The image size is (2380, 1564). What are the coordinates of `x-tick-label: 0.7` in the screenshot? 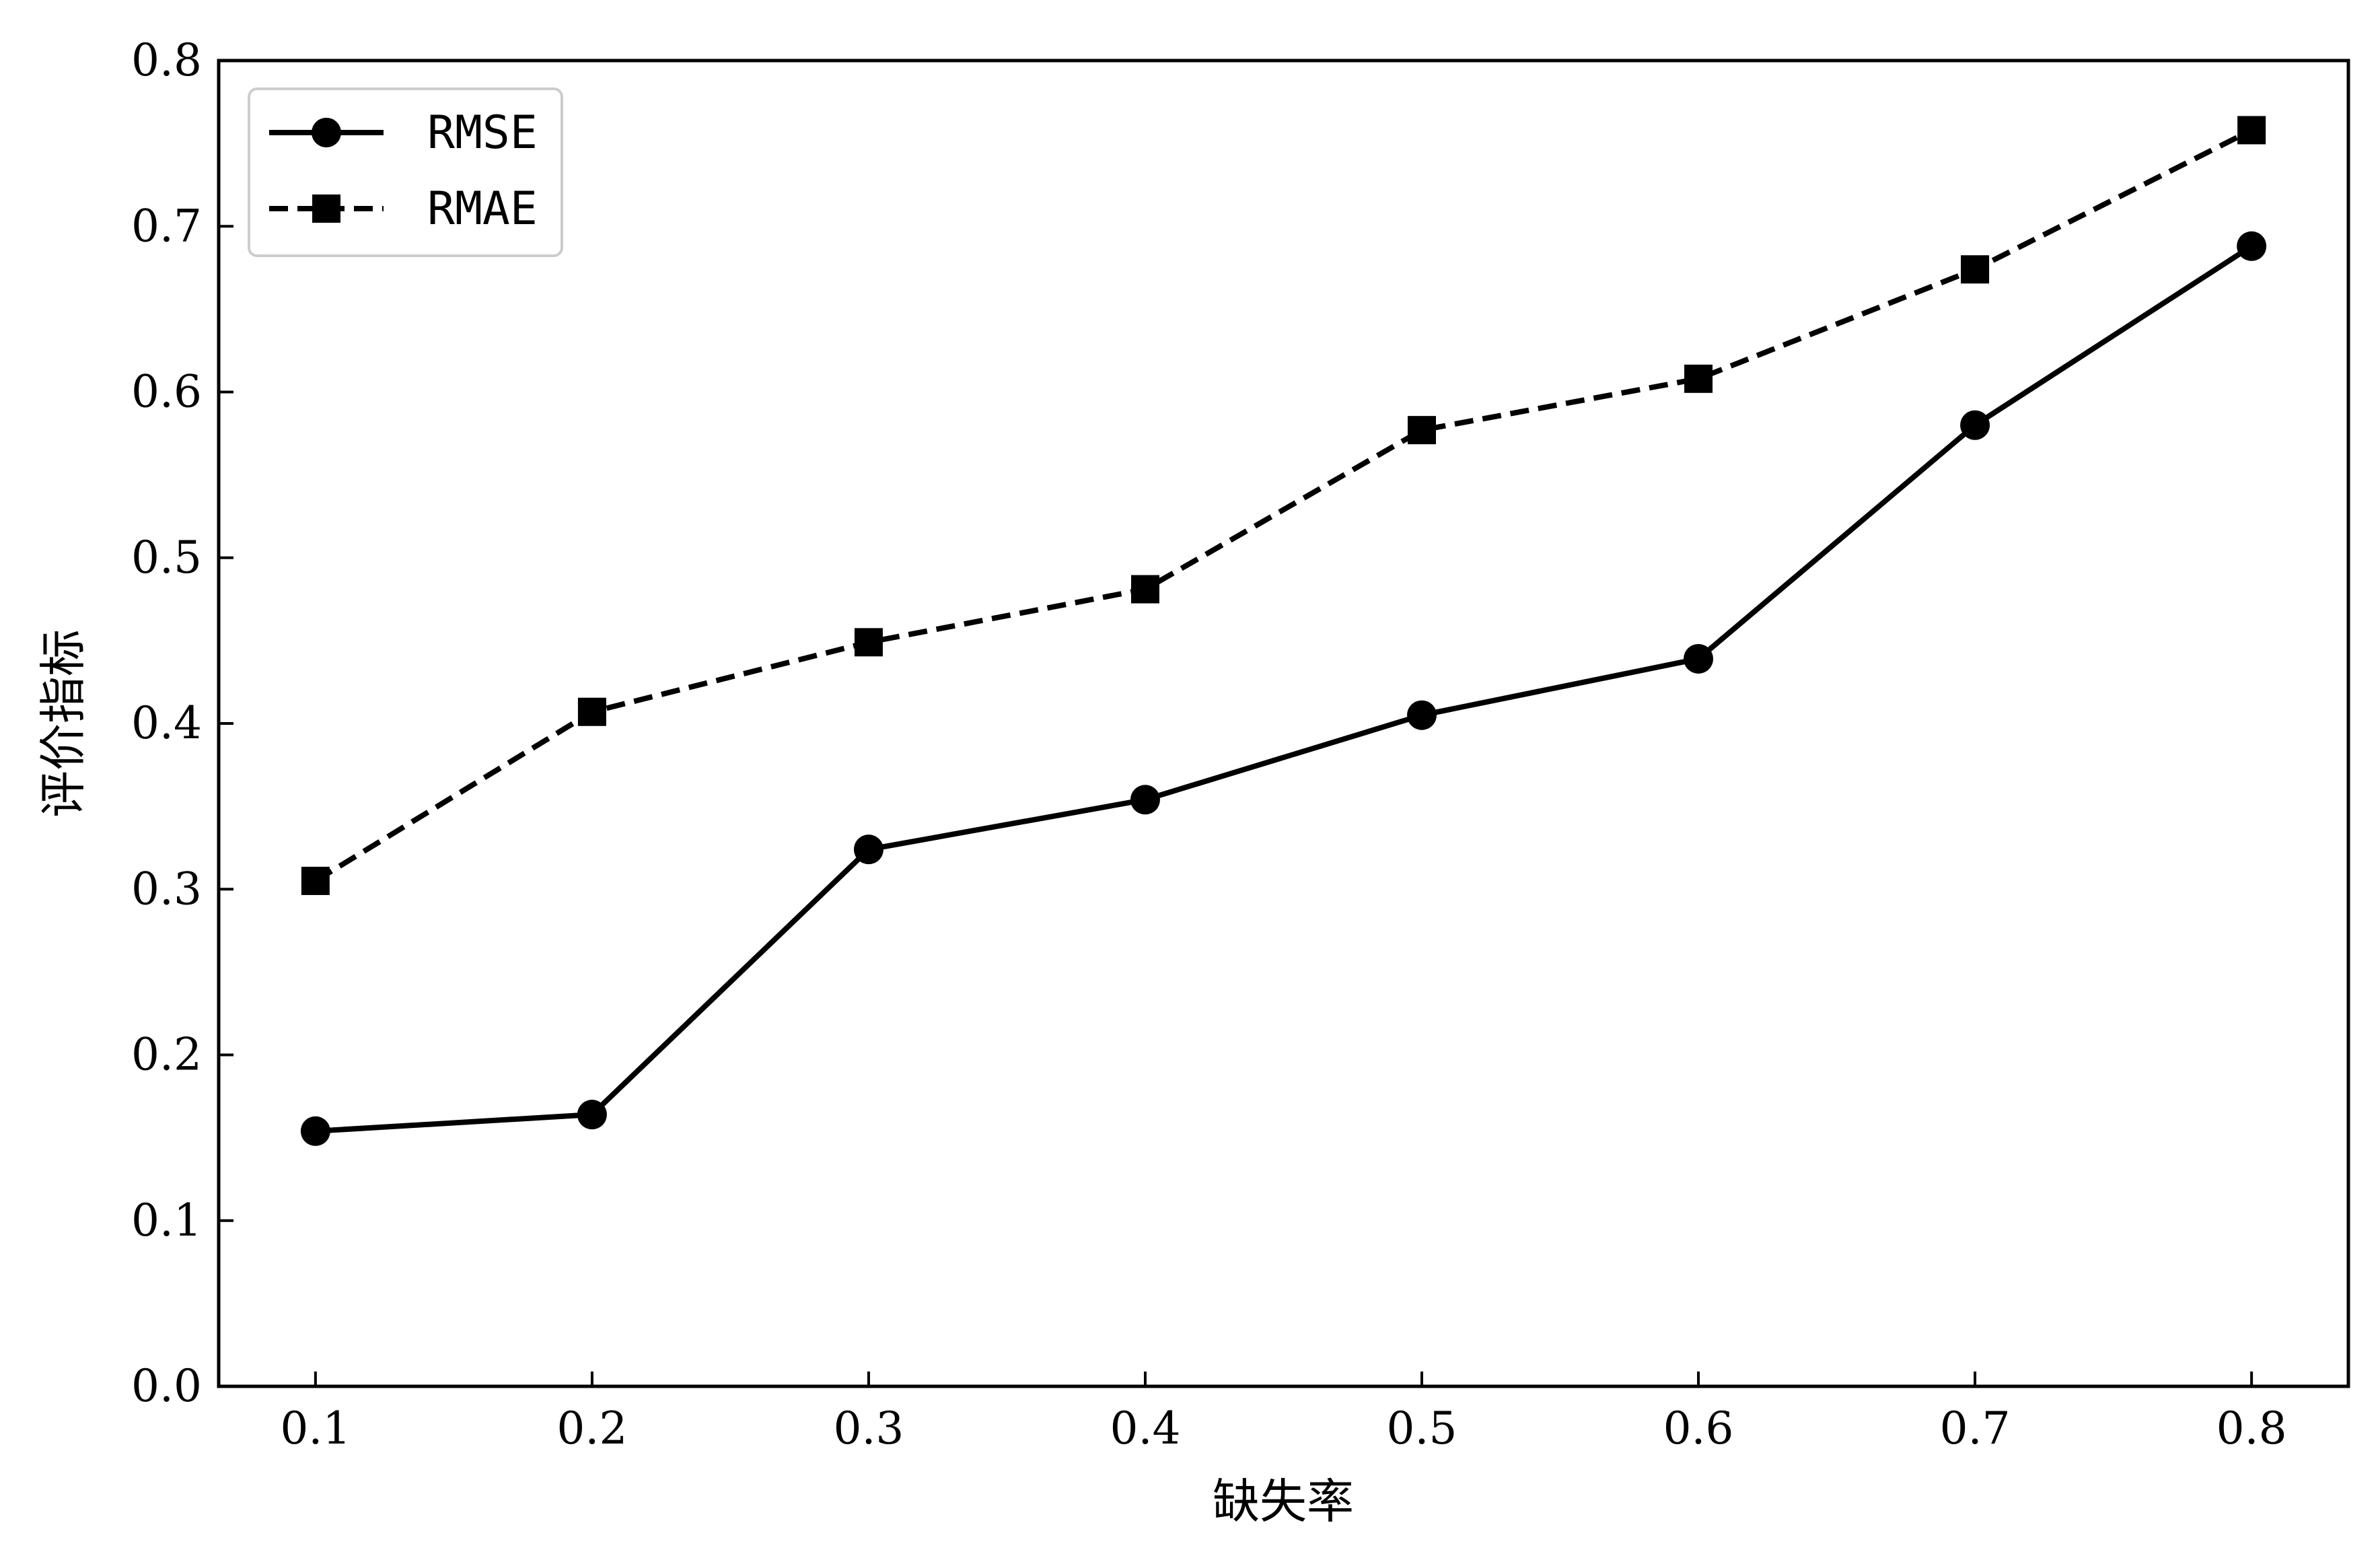 It's located at (1975, 1428).